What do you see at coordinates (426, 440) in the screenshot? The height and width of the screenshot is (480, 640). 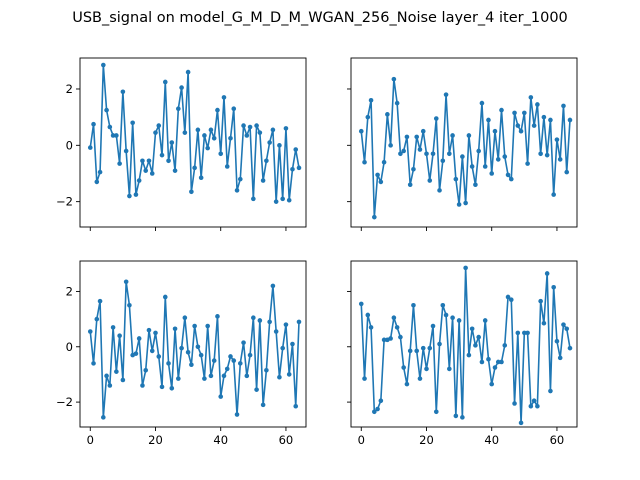 I see `x-tick-label: 20` at bounding box center [426, 440].